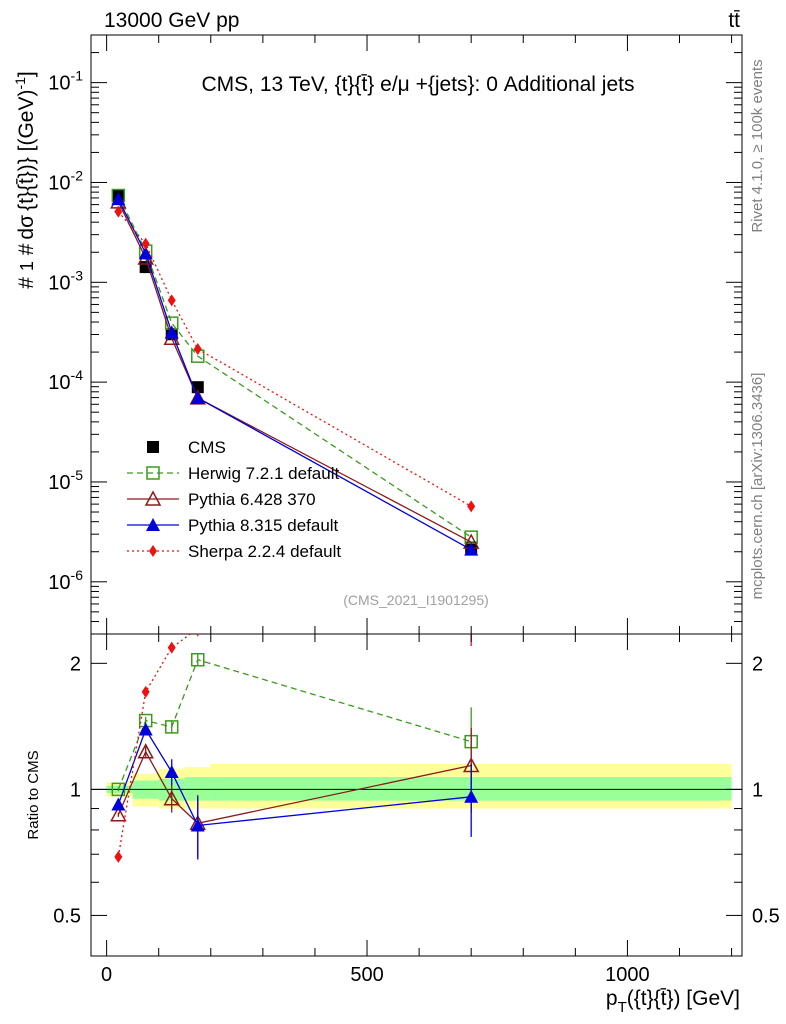  Describe the element at coordinates (766, 916) in the screenshot. I see `ratio-y-tick-label-right: 0.5` at that location.